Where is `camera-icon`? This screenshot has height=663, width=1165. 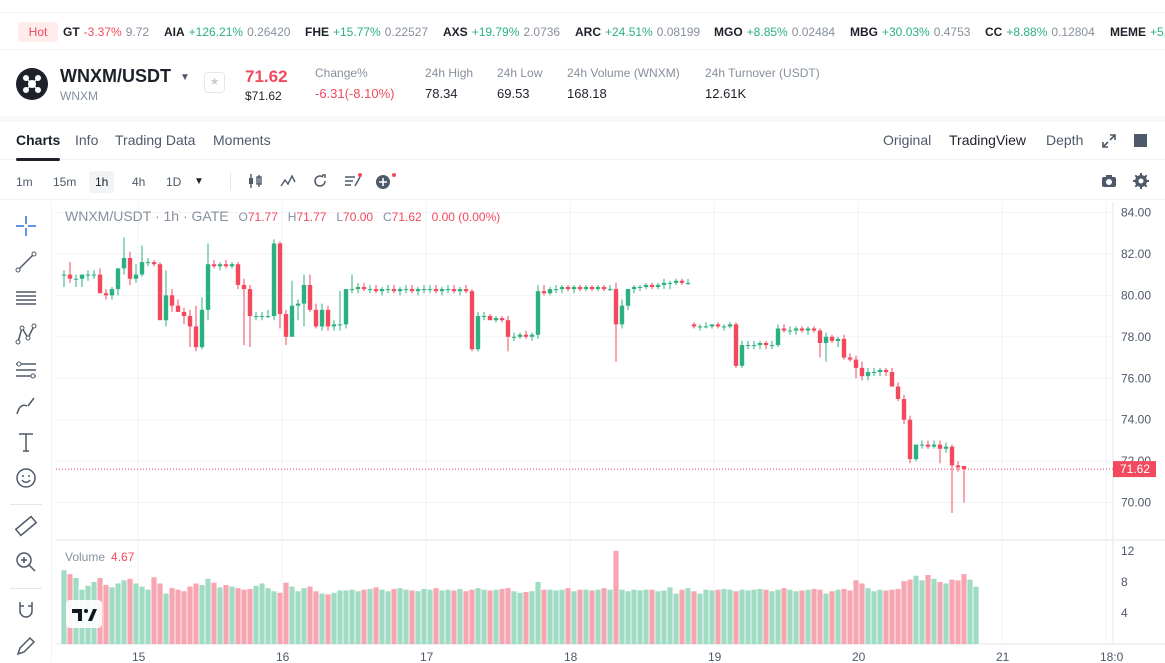
camera-icon is located at coordinates (1109, 181).